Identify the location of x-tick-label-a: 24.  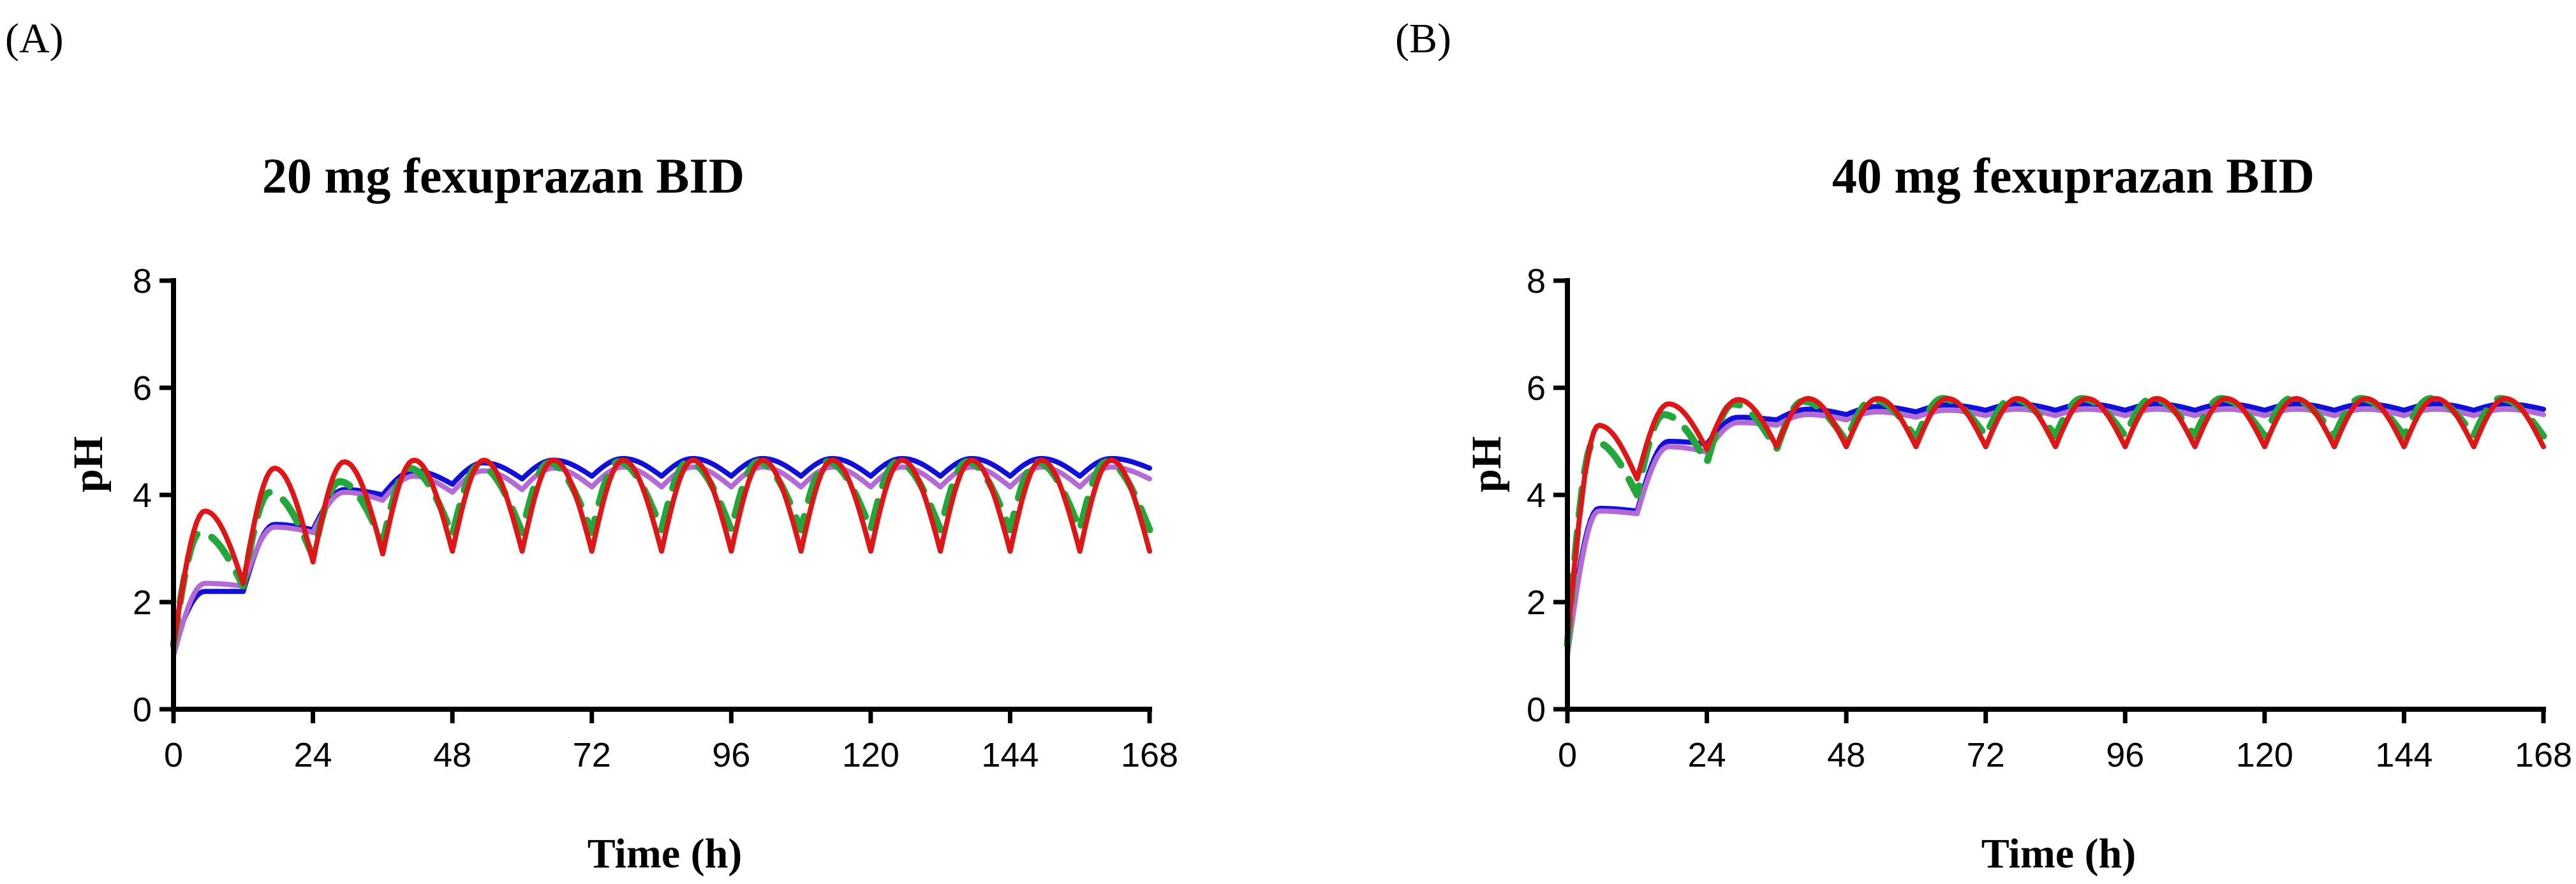
(313, 755).